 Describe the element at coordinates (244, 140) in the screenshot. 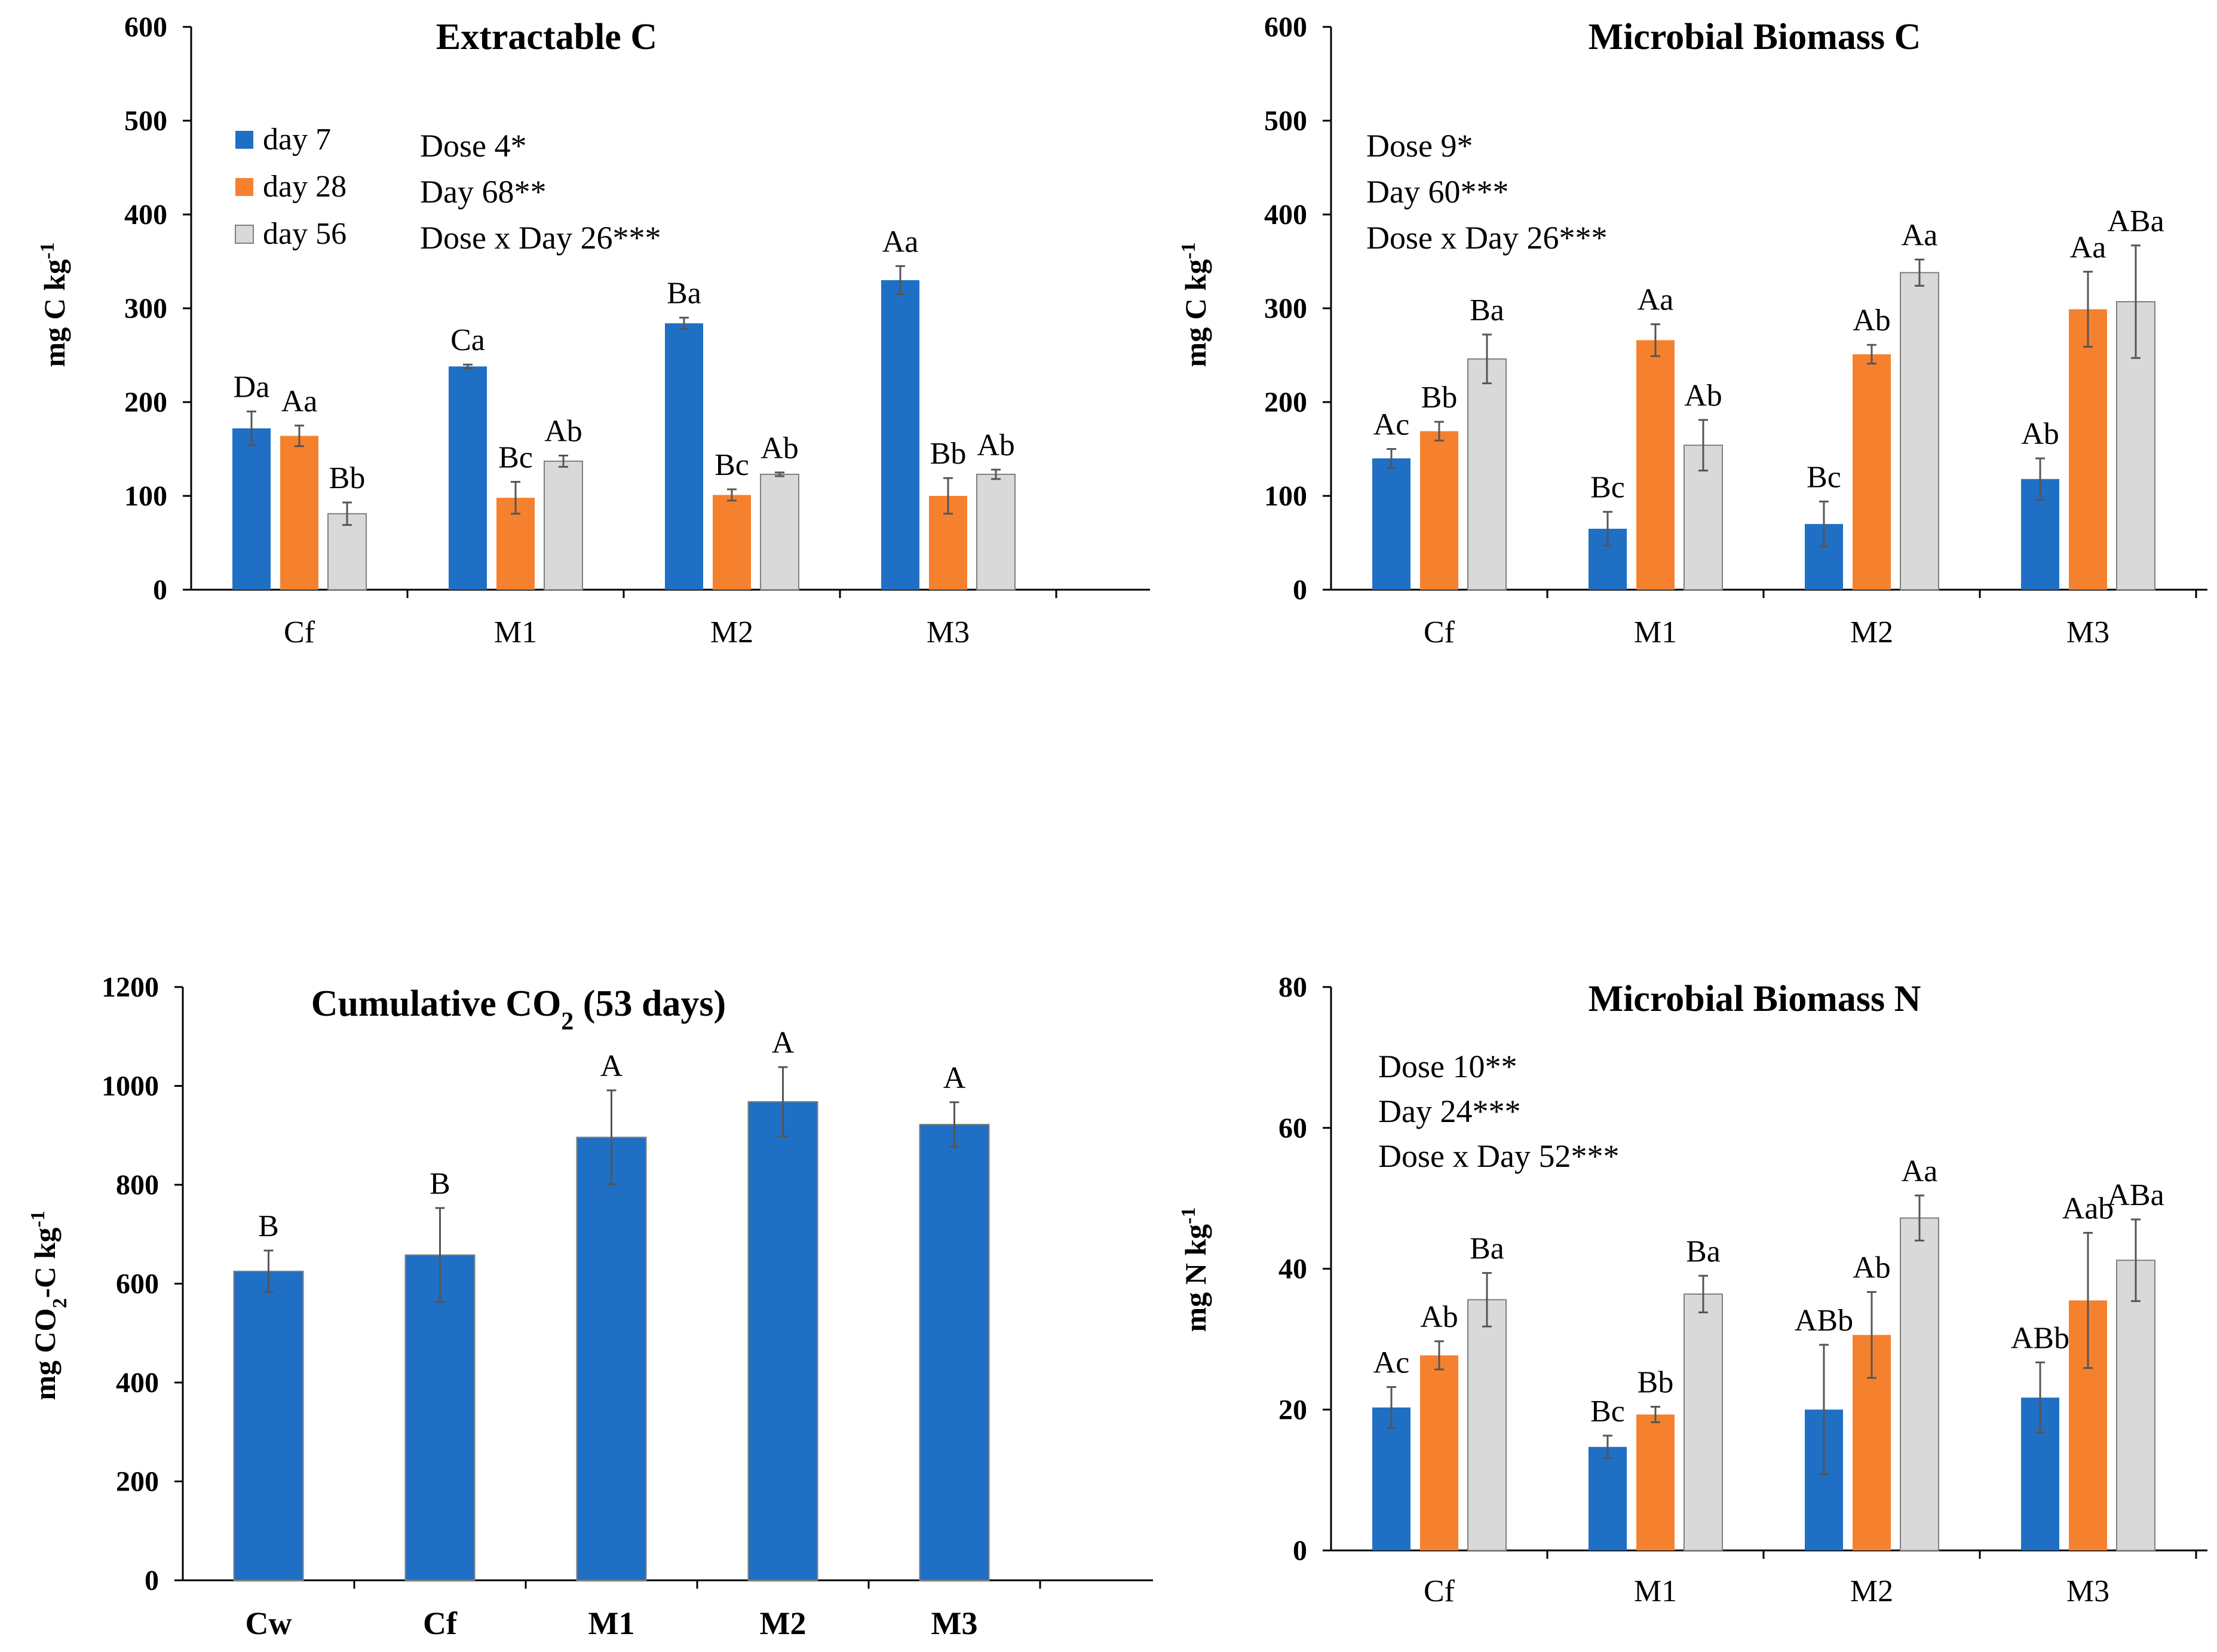

I see `legend-swatch-day7` at that location.